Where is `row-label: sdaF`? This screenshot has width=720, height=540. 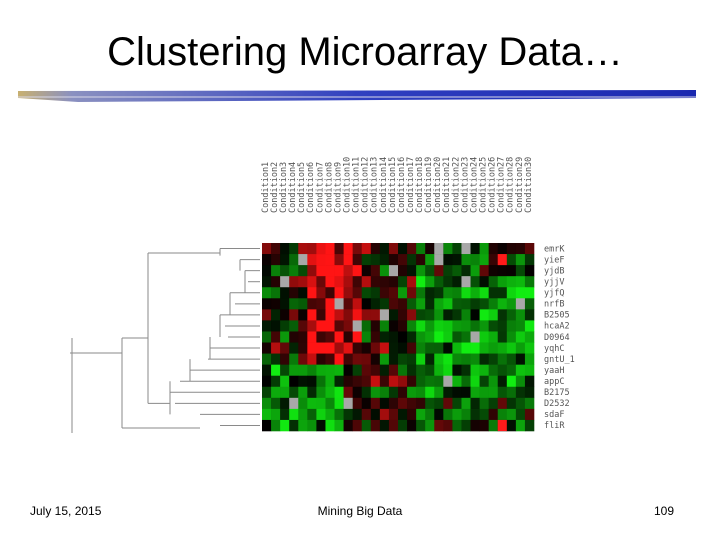
row-label: sdaF is located at coordinates (554, 415).